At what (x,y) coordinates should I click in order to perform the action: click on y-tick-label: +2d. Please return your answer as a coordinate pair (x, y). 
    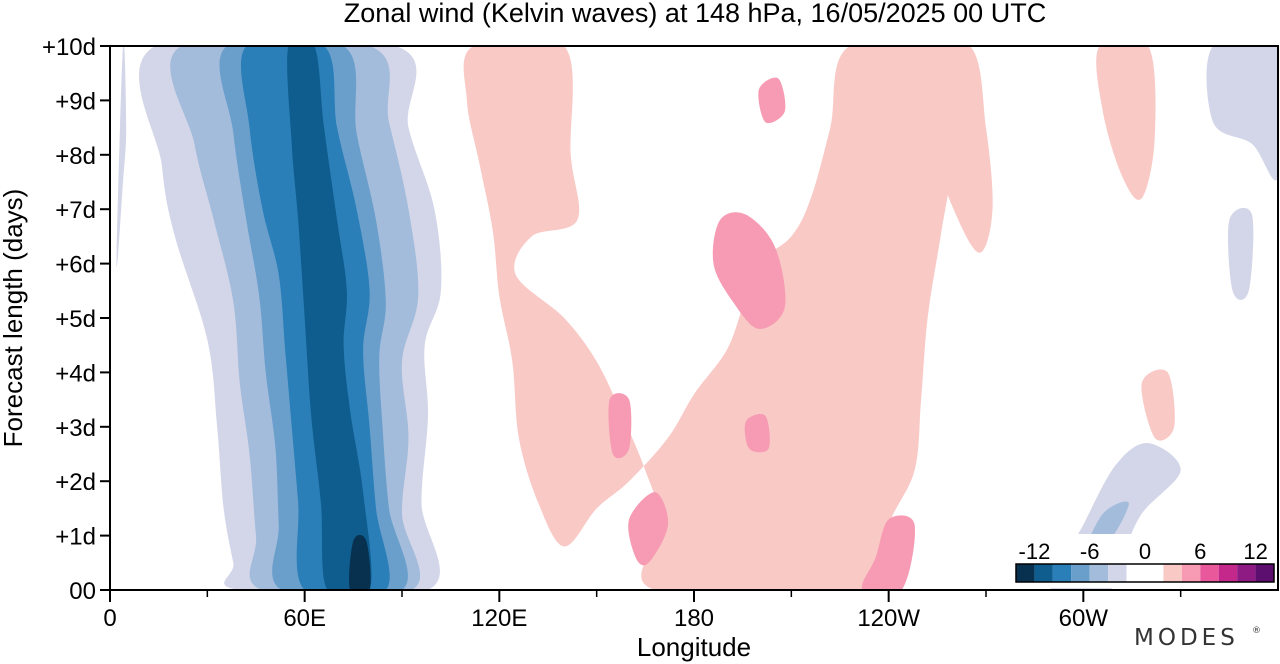
    Looking at the image, I should click on (75, 482).